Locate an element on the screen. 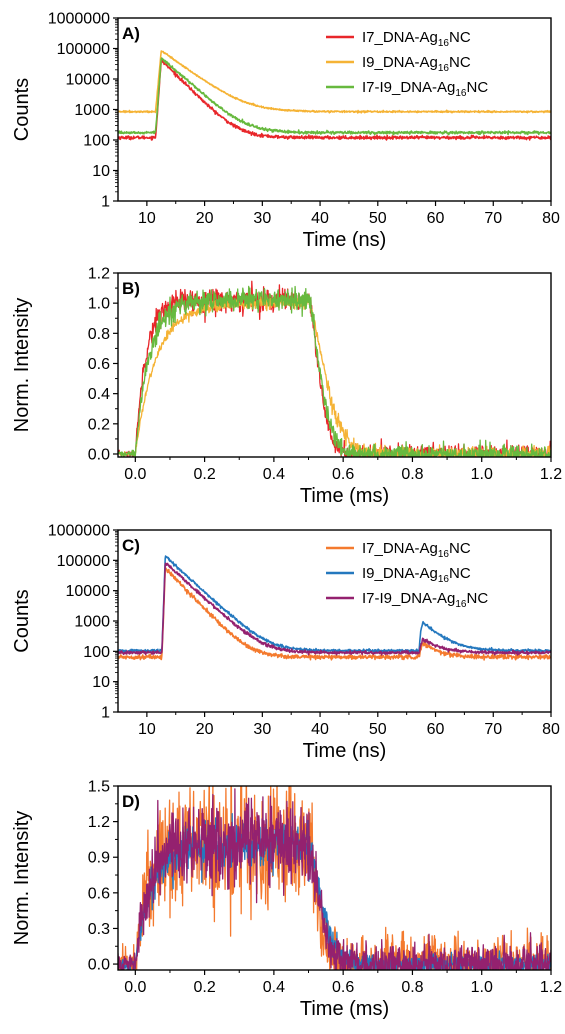 The height and width of the screenshot is (1034, 565). y-tick-label: 0.8 is located at coordinates (99, 334).